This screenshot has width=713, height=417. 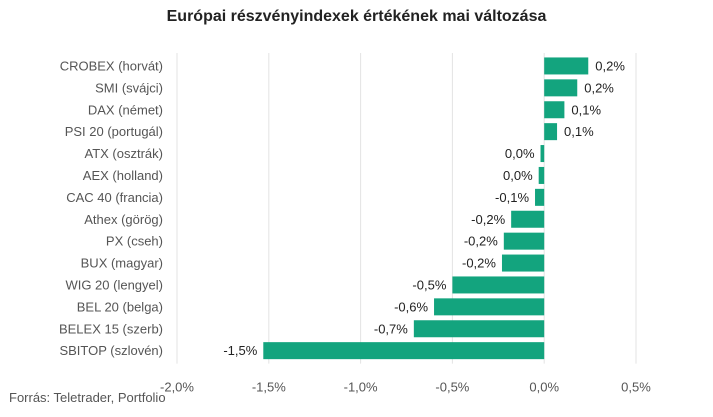 I want to click on x-tick-label: -1,0%, so click(x=361, y=387).